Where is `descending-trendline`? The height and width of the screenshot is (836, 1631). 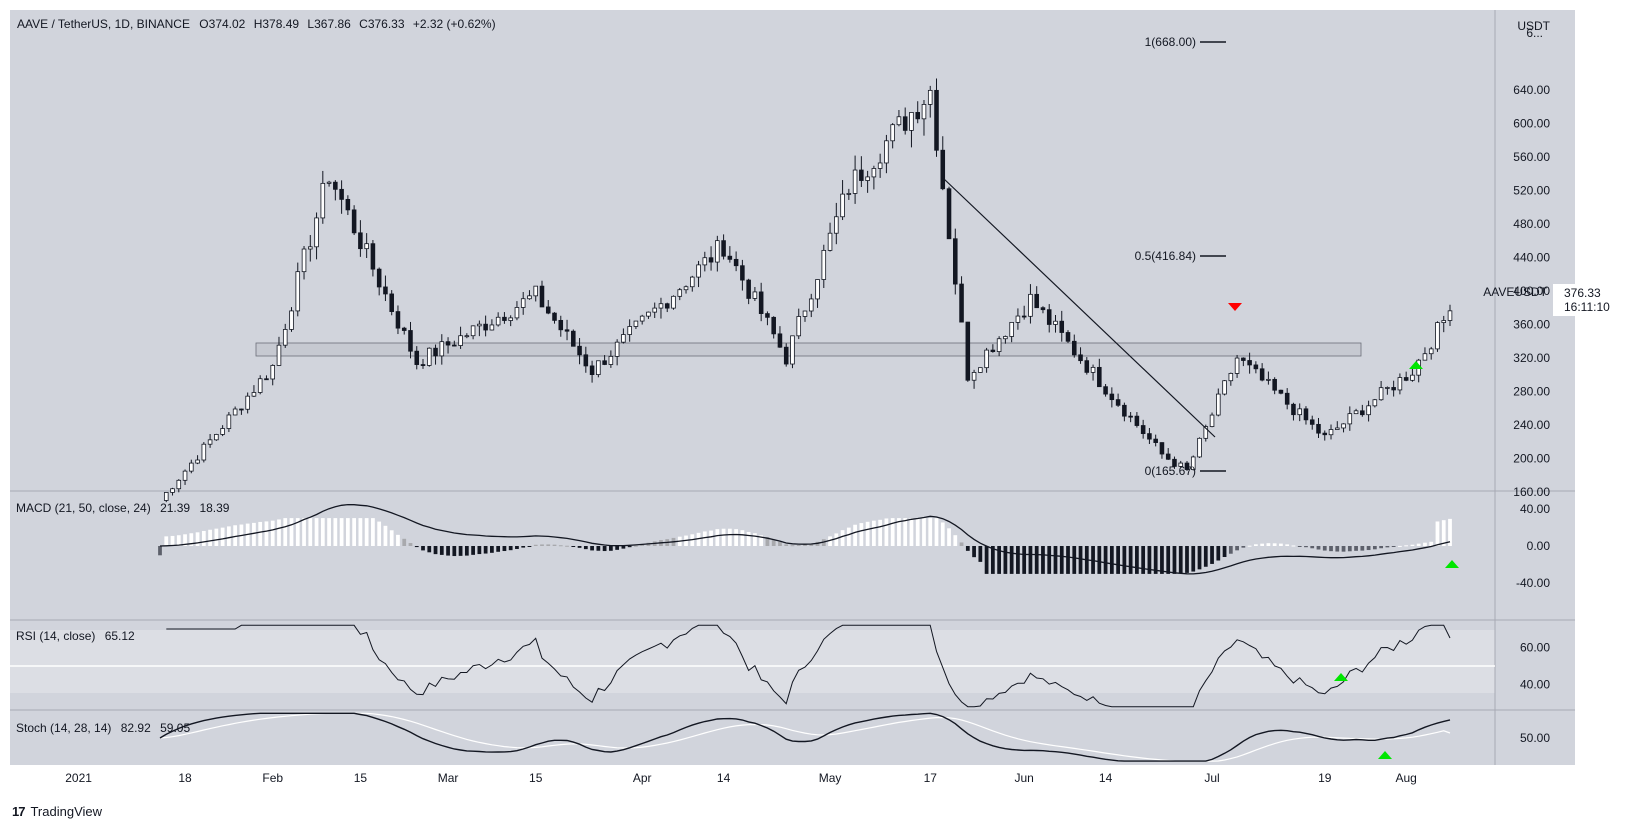 descending-trendline is located at coordinates (1079, 307).